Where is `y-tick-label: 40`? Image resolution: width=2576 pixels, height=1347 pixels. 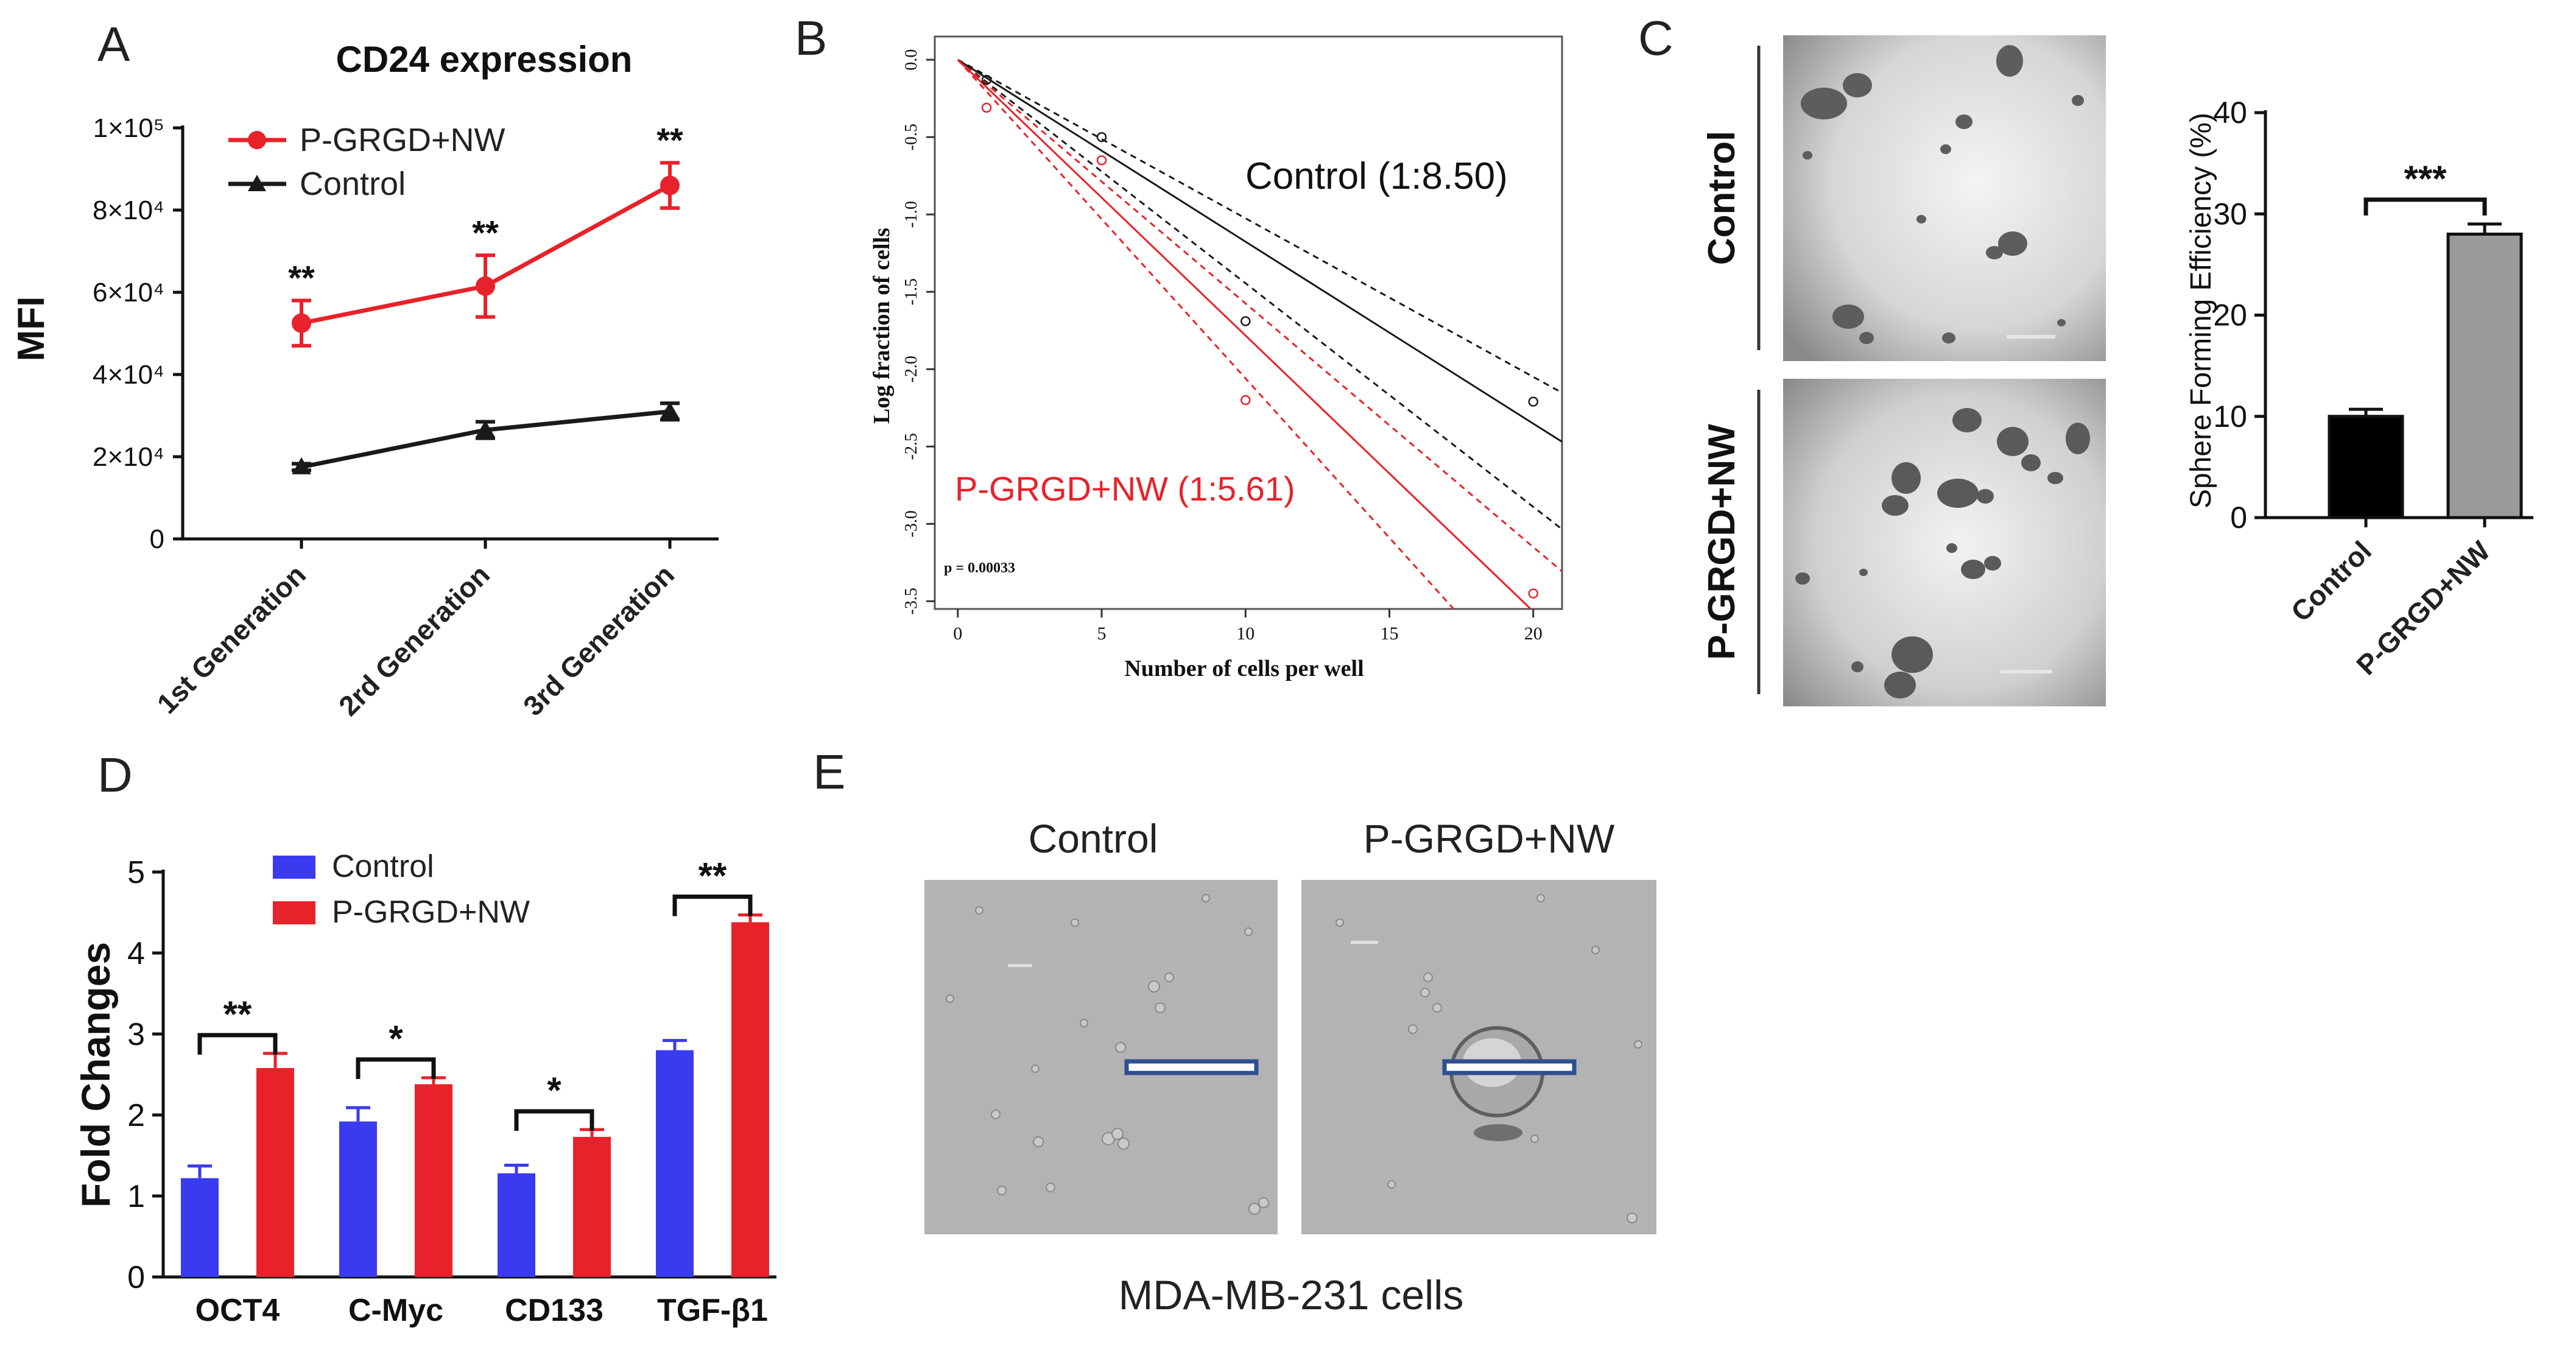
y-tick-label: 40 is located at coordinates (2230, 113).